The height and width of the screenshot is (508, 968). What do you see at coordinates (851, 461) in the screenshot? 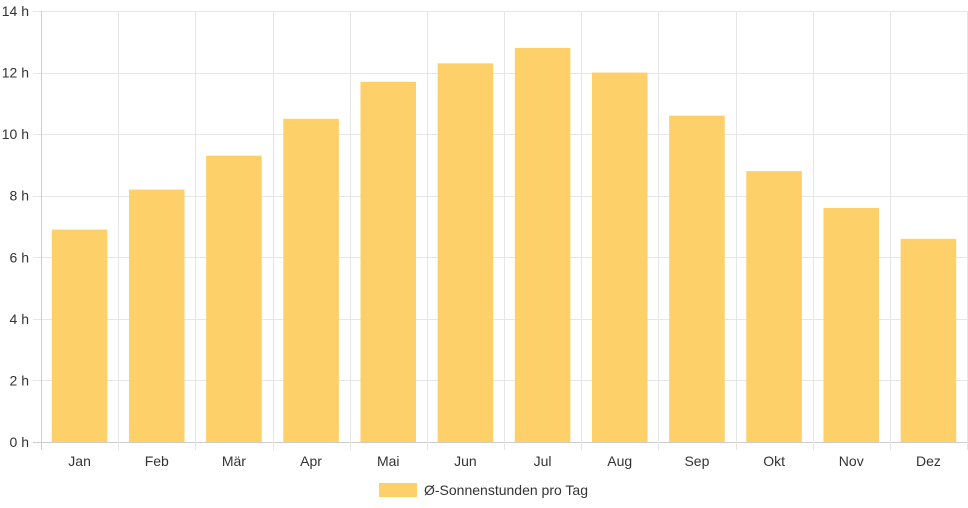
I see `x-tick-label: Nov` at bounding box center [851, 461].